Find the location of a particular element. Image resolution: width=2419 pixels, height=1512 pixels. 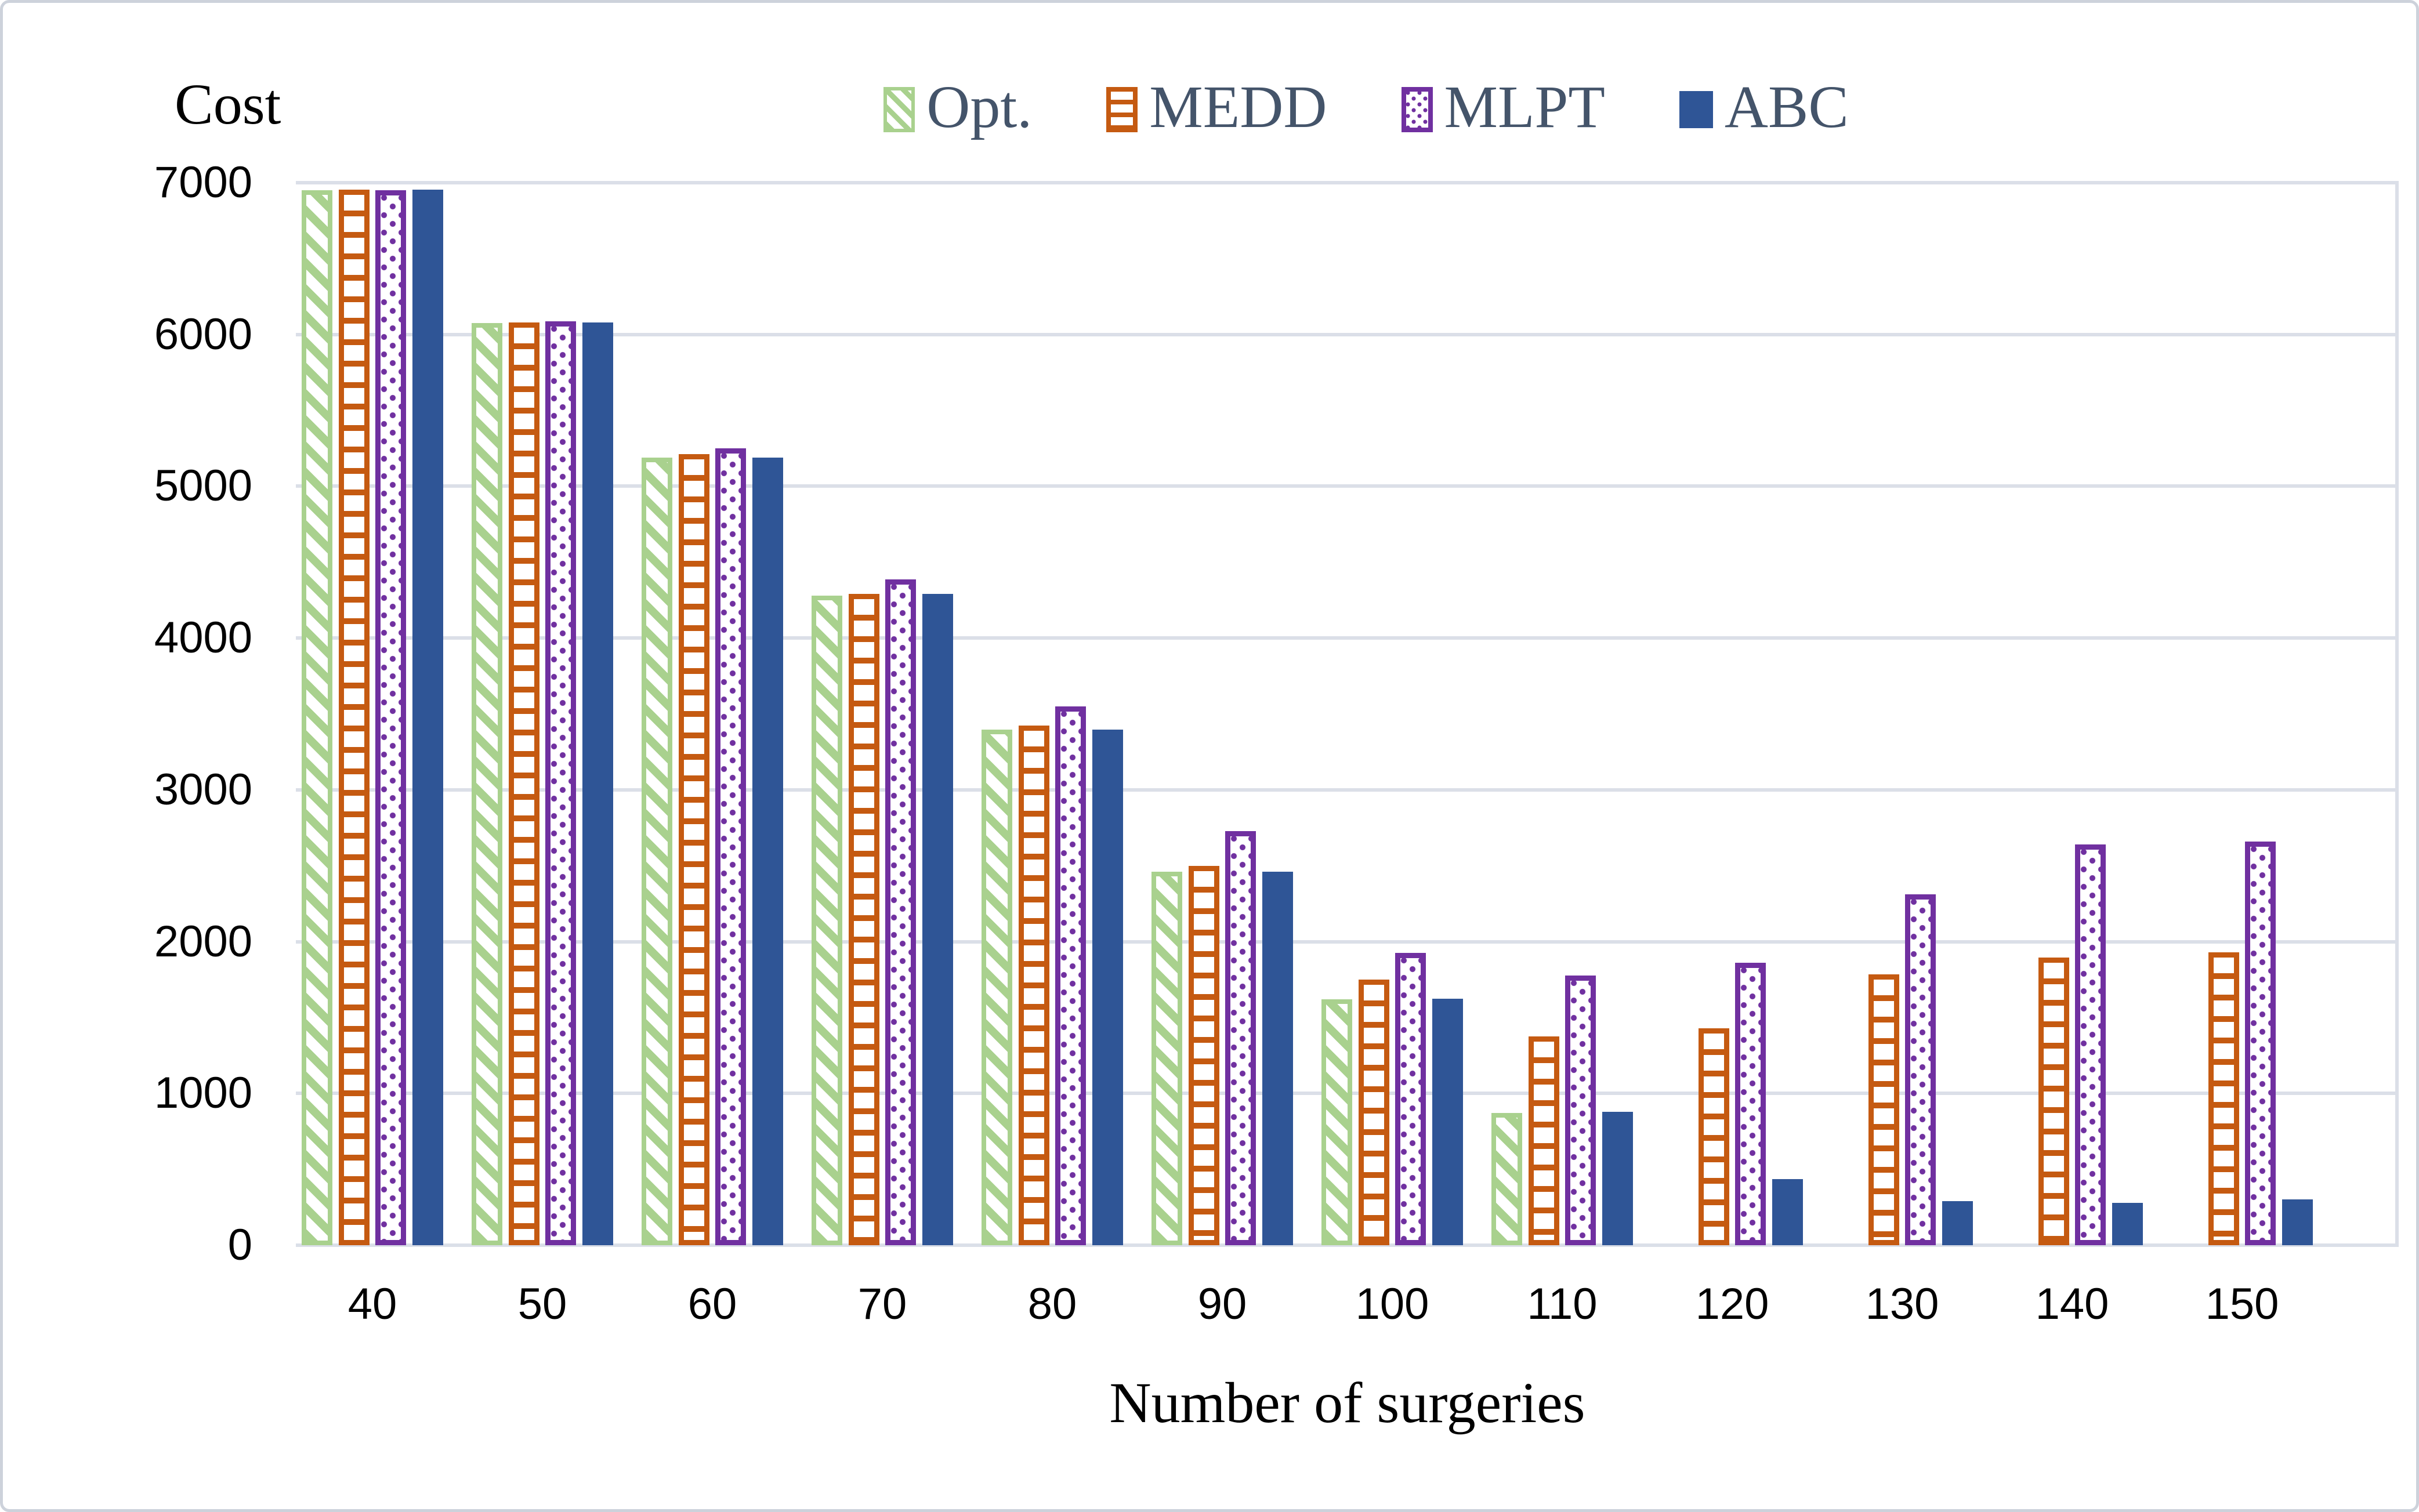

y-axis-tick-label: 4000 is located at coordinates (203, 638).